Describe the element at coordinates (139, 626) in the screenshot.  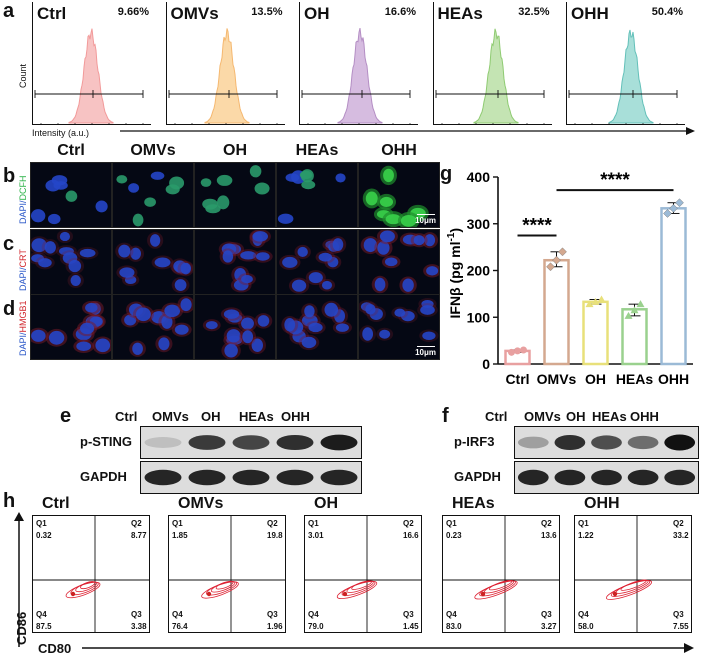
I see `quadrant-value-q3: 3.38` at that location.